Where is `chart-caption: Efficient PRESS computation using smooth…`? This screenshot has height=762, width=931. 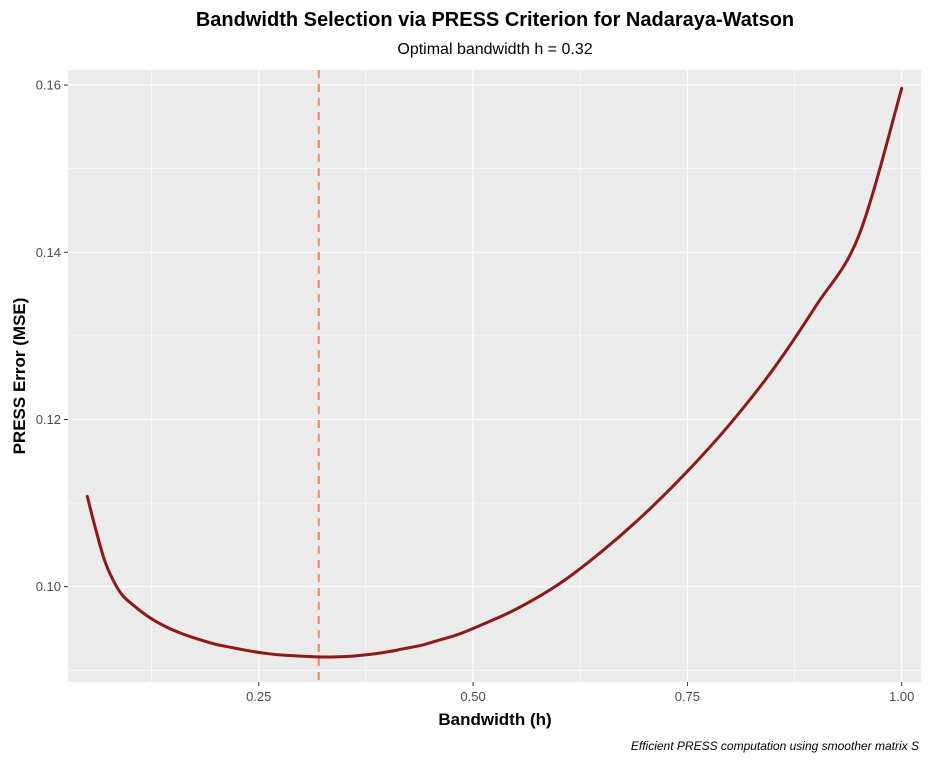 chart-caption: Efficient PRESS computation using smooth… is located at coordinates (775, 746).